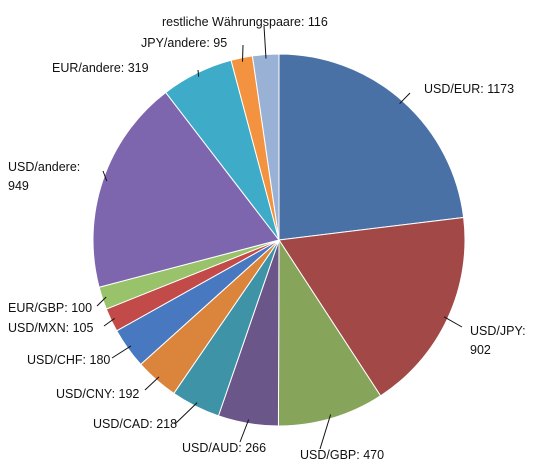 This screenshot has width=534, height=467. I want to click on slice-label-usd-eur: USD/EUR: 1173, so click(469, 89).